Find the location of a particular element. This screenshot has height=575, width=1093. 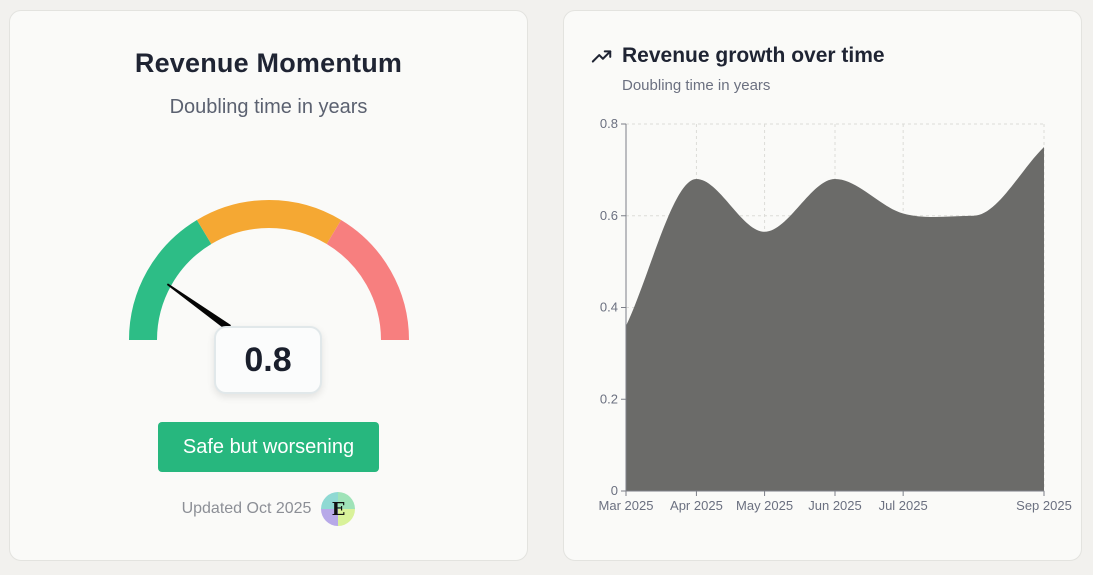

gauge-subtitle: Doubling time in years is located at coordinates (268, 107).